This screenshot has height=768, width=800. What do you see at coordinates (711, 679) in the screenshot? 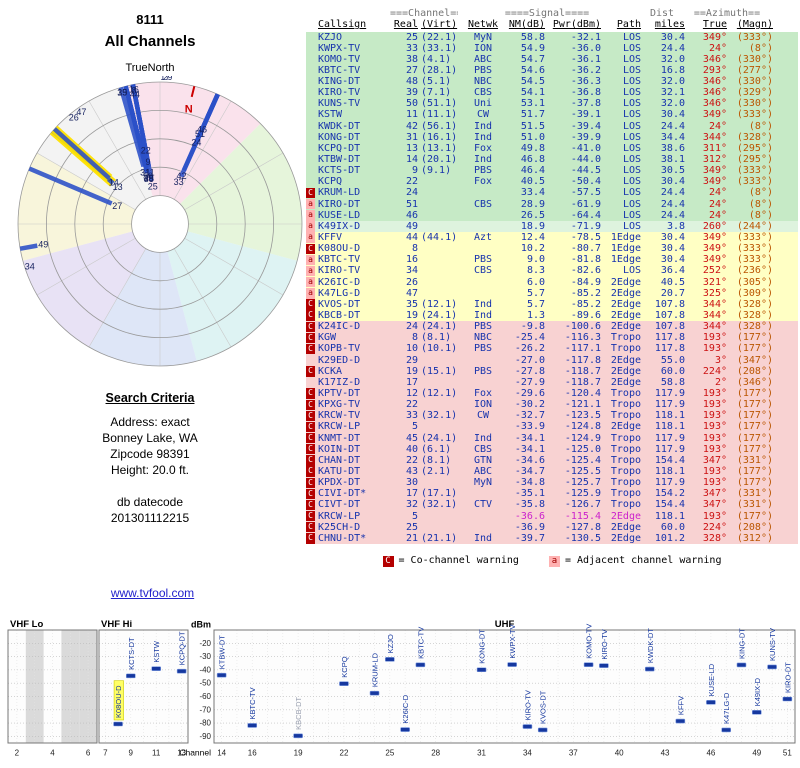
I see `svg-text: KUSE-LD` at bounding box center [711, 679].